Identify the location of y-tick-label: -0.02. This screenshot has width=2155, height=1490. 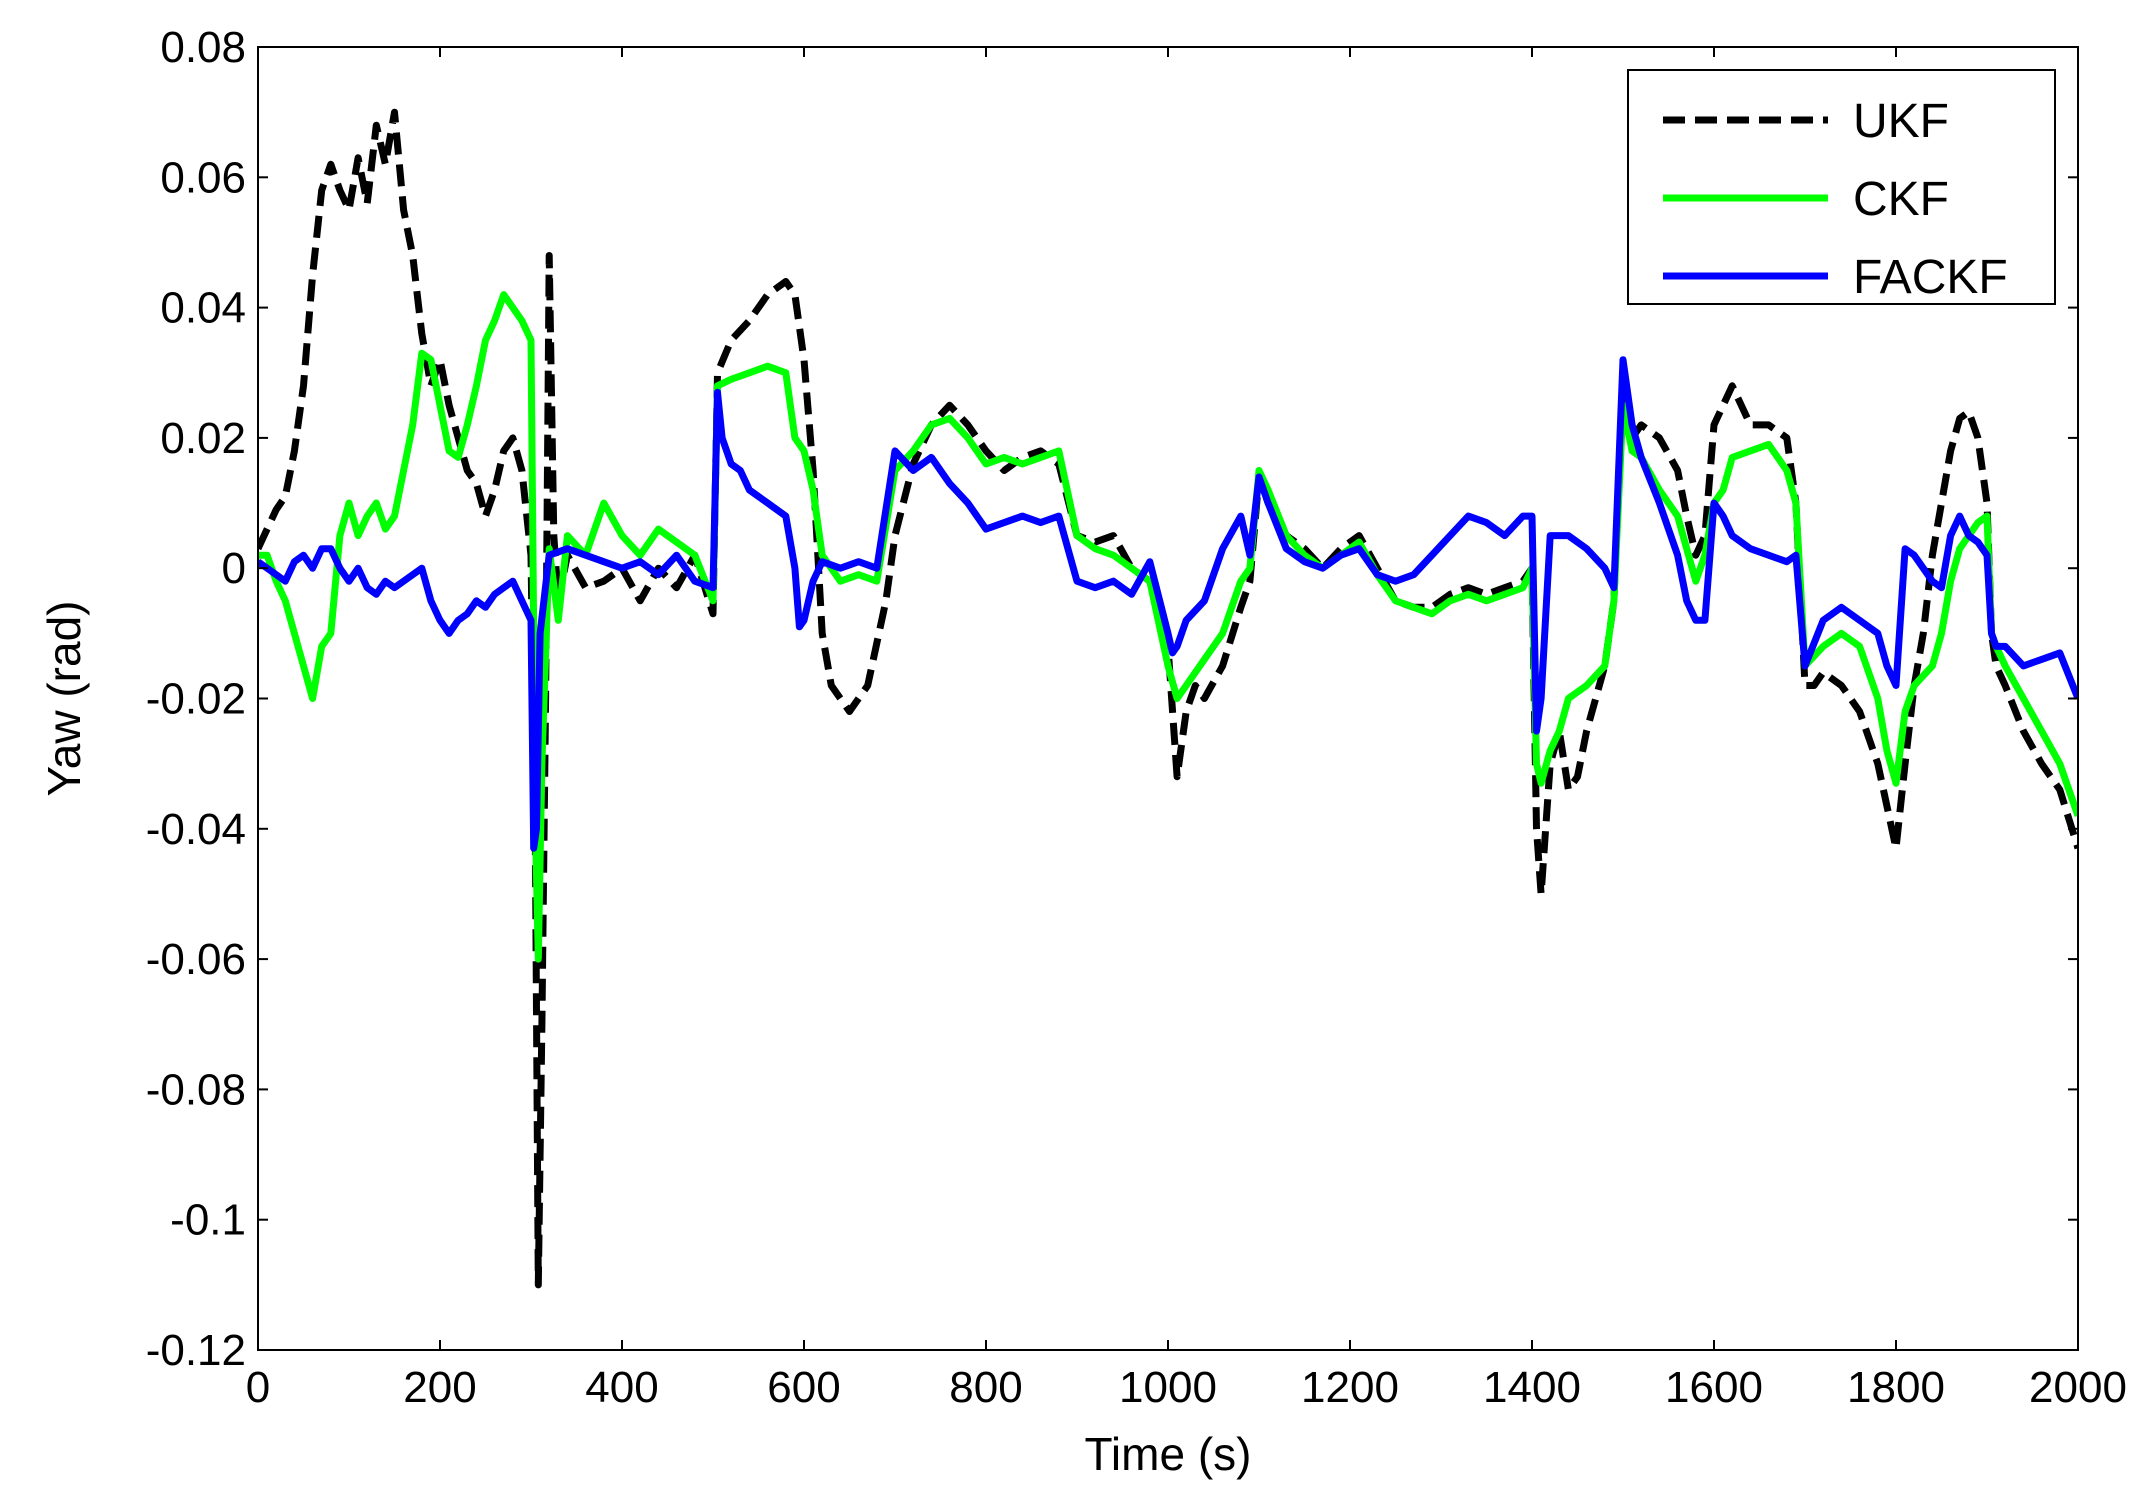
(196, 699).